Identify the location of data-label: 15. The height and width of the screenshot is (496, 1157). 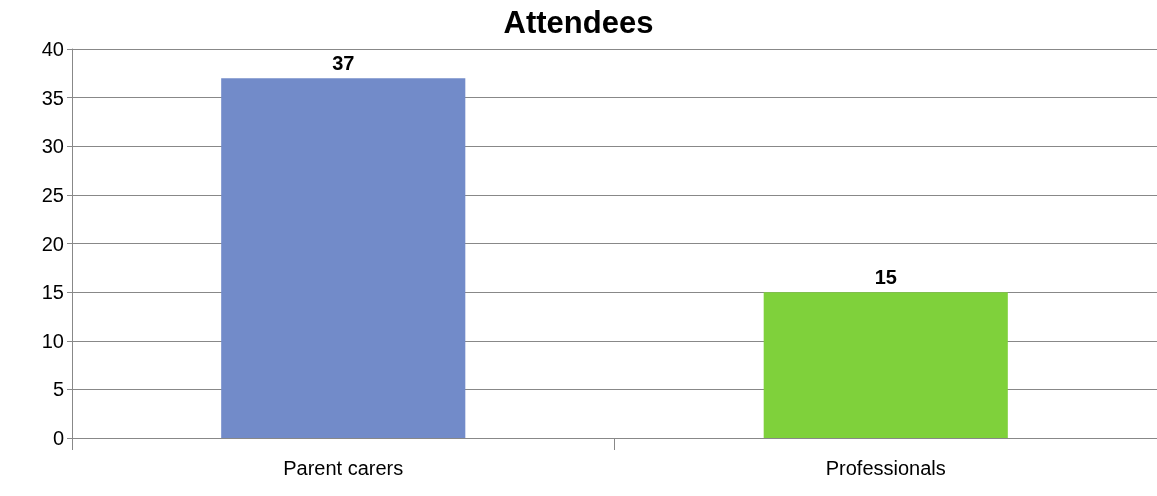
(885, 277).